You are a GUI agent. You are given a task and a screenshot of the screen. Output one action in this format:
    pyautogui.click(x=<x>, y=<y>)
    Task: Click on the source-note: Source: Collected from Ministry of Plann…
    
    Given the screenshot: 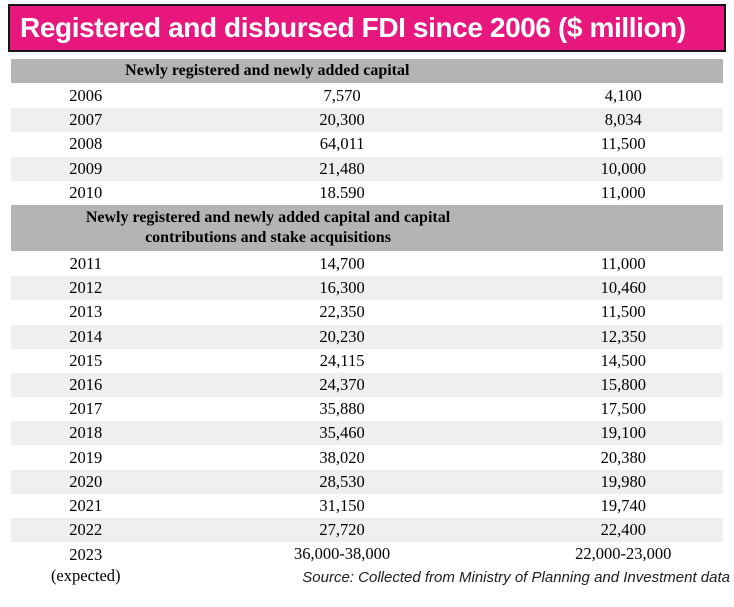 What is the action you would take?
    pyautogui.click(x=516, y=578)
    